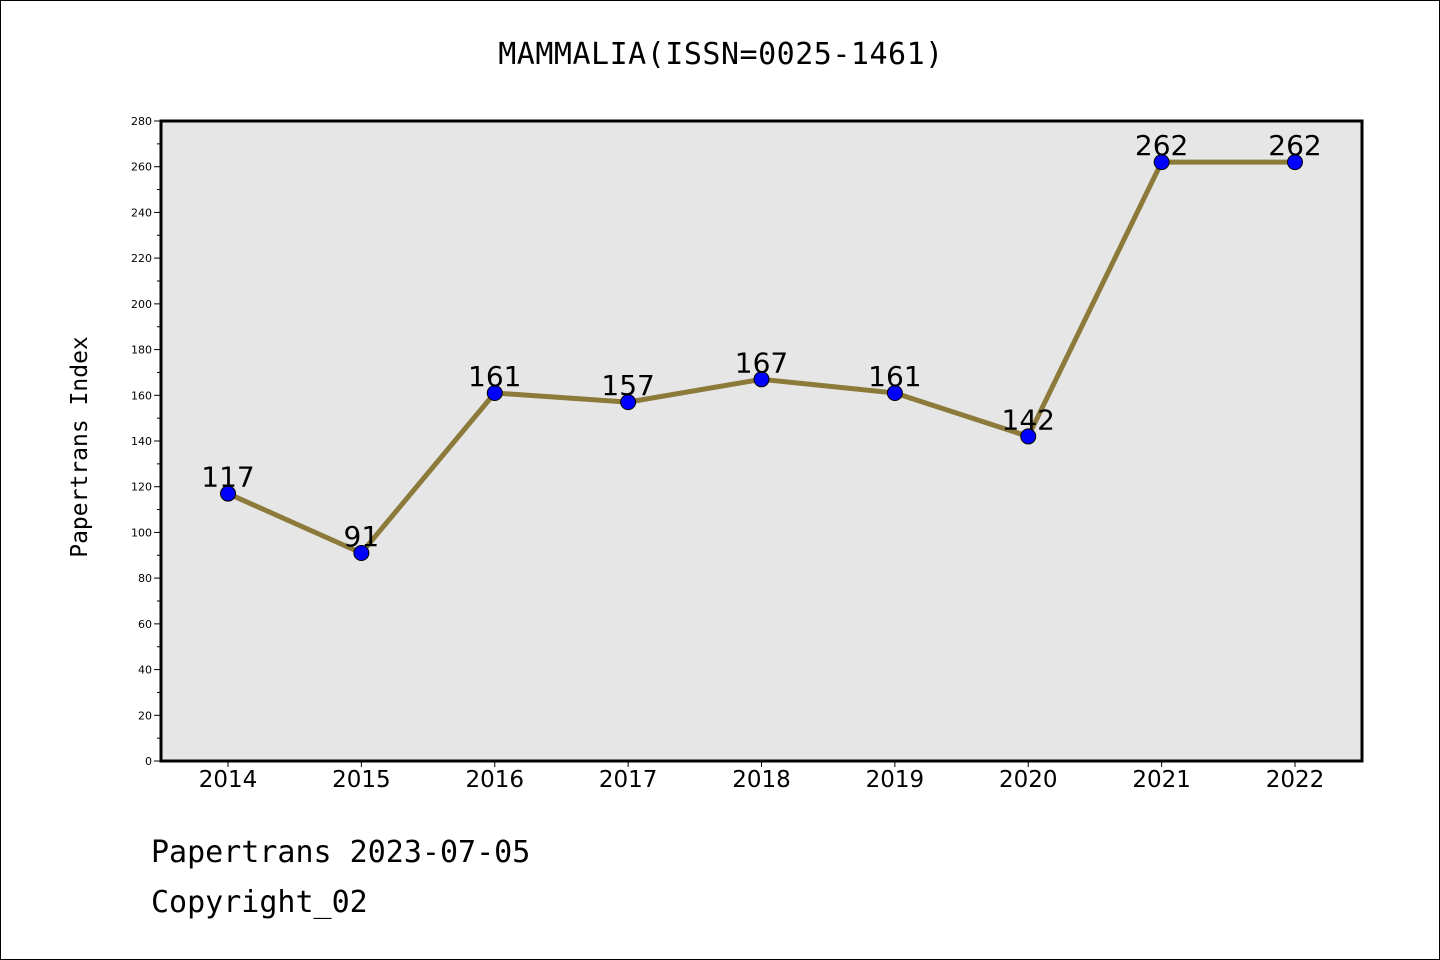  What do you see at coordinates (148, 761) in the screenshot?
I see `y-tick-label: 0` at bounding box center [148, 761].